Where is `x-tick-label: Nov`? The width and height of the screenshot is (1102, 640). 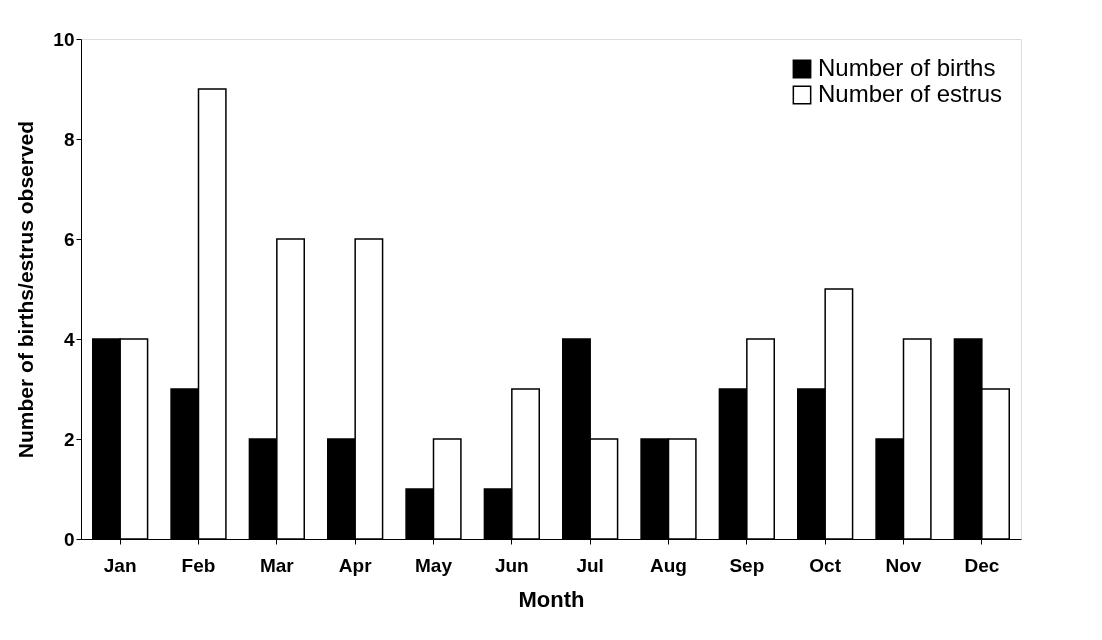
x-tick-label: Nov is located at coordinates (903, 565).